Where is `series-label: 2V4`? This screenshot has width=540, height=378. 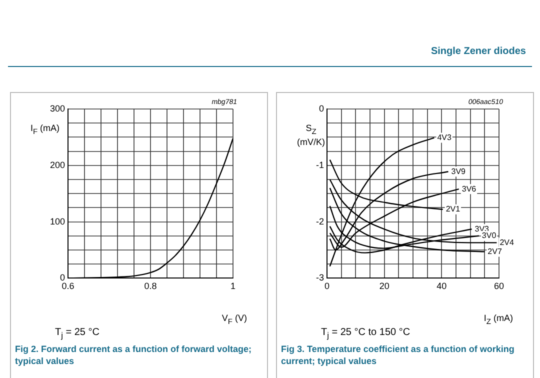 series-label: 2V4 is located at coordinates (507, 242).